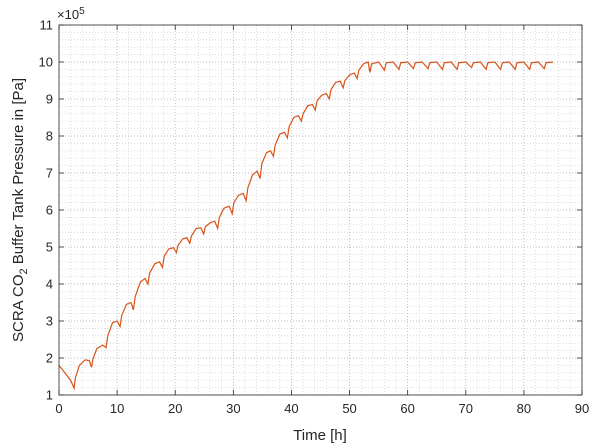 The image size is (591, 445). What do you see at coordinates (49, 173) in the screenshot?
I see `y-tick-label: 7` at bounding box center [49, 173].